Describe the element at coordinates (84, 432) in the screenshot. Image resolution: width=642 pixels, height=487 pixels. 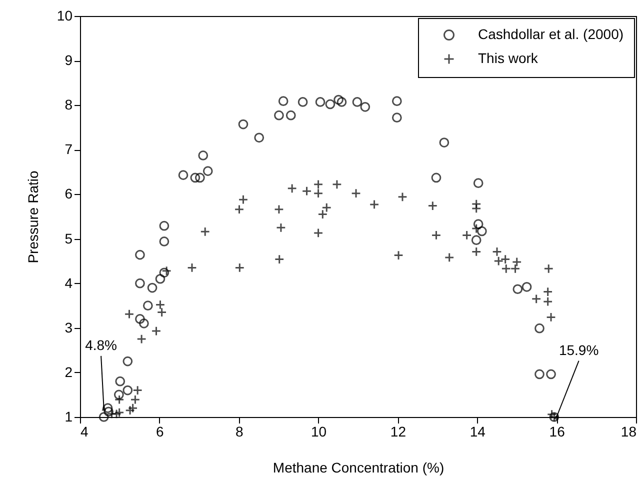
I see `x-tick-label: 4` at that location.